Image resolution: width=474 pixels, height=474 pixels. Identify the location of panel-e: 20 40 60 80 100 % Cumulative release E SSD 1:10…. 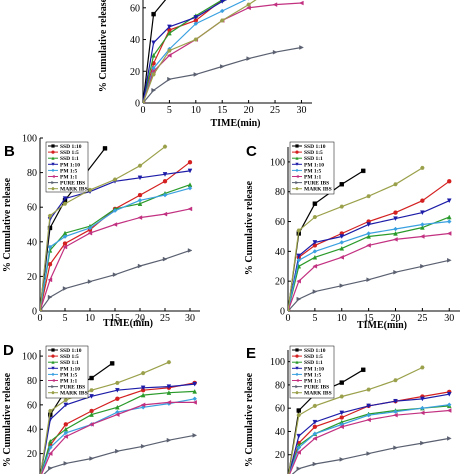
(348, 409).